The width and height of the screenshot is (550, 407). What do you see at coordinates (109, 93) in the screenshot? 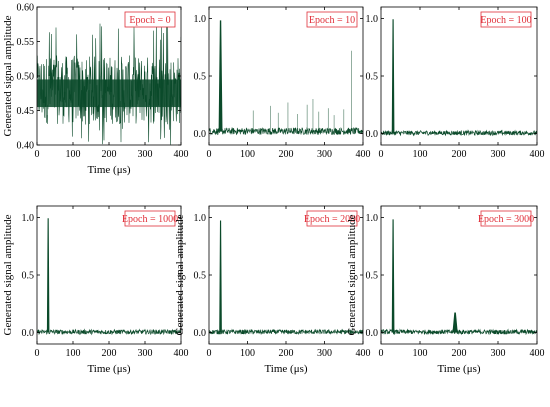
I see `noise-core-band` at bounding box center [109, 93].